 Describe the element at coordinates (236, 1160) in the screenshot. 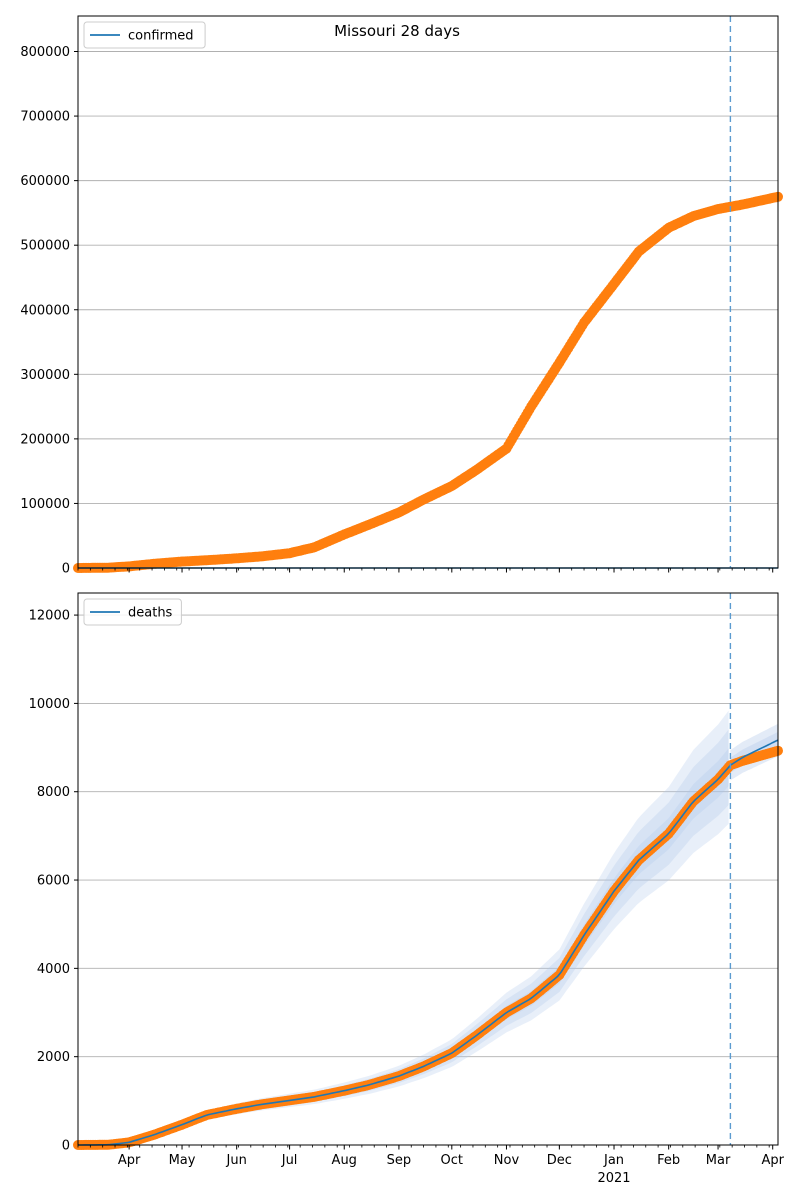

I see `x-tick-label: Jun` at that location.